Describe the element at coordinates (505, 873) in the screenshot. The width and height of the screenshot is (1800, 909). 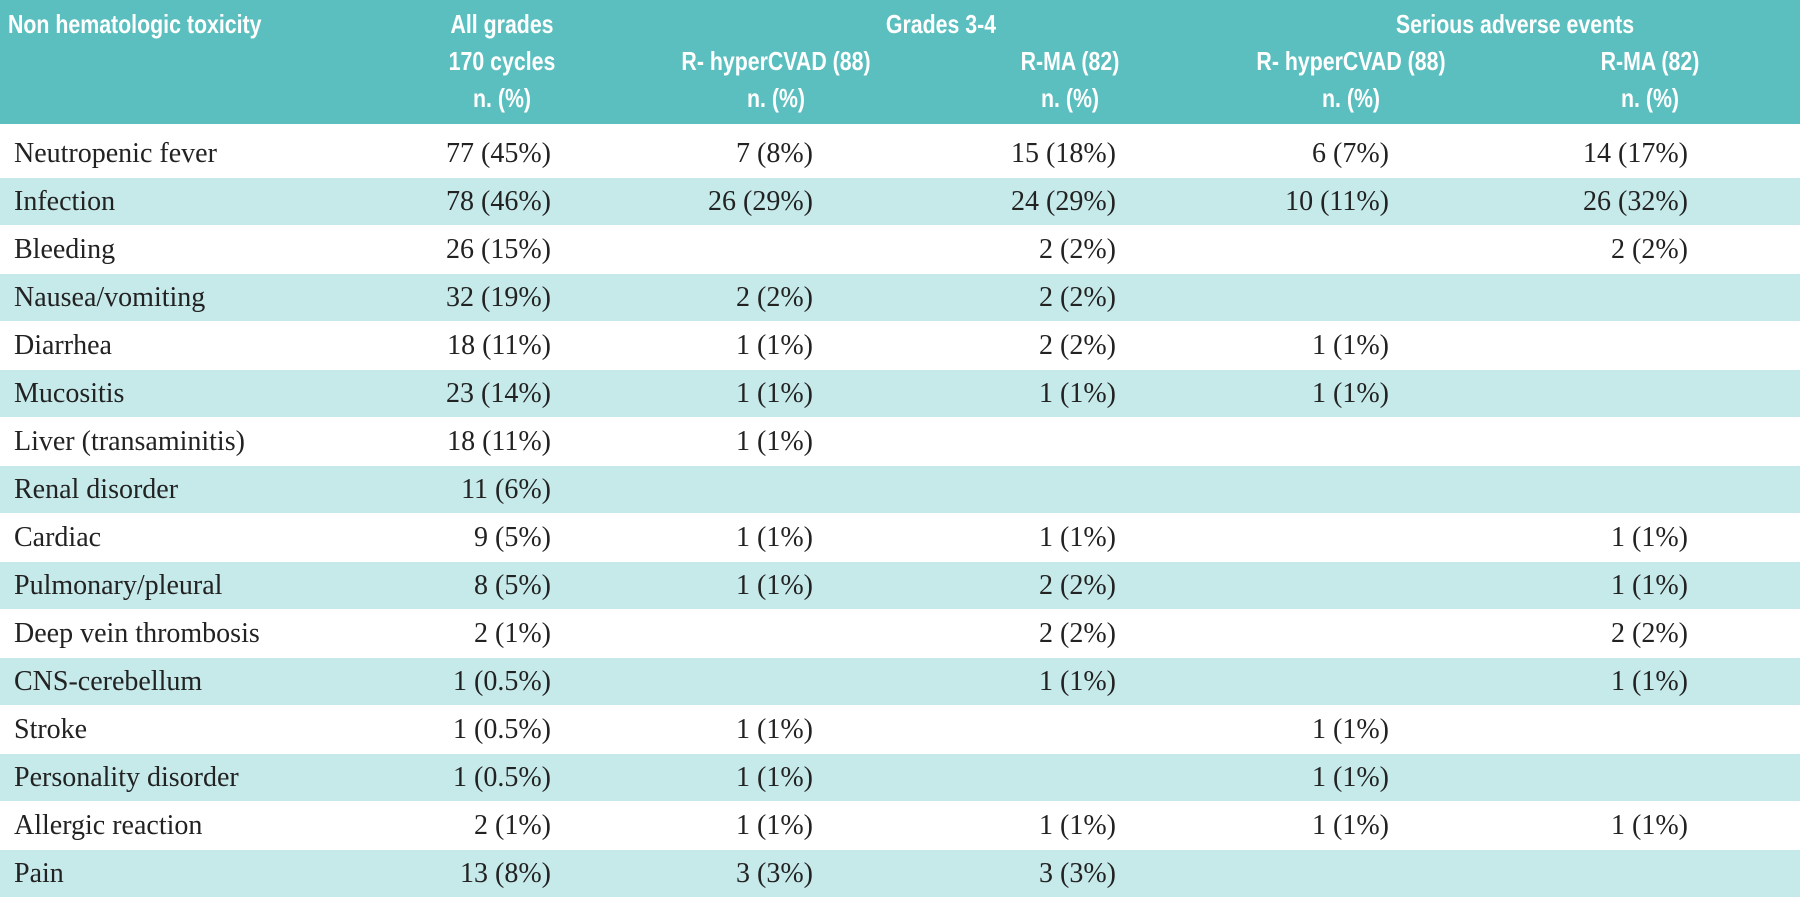
I see `value-cell: 13 (8%)` at that location.